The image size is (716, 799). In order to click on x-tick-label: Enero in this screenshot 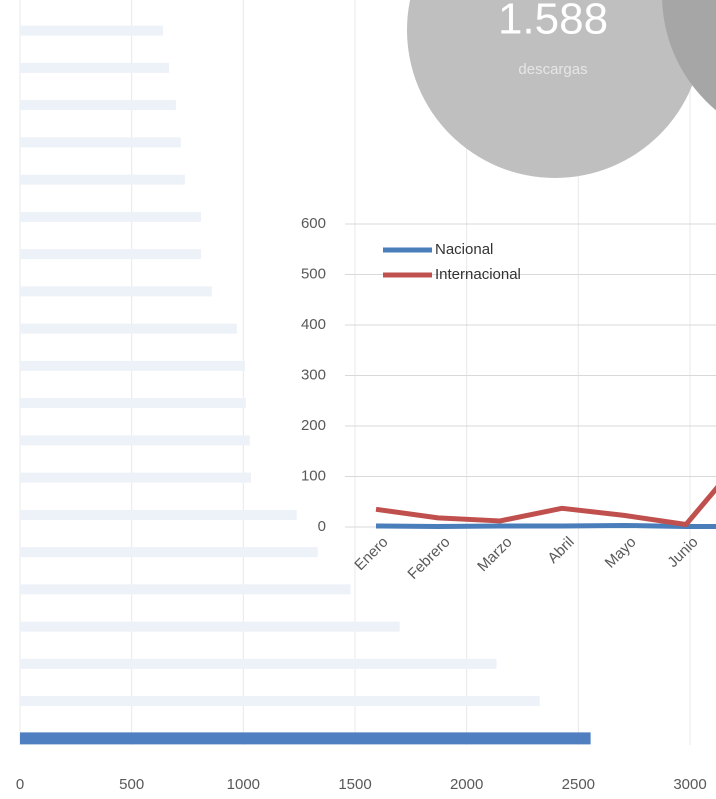, I will do `click(371, 554)`.